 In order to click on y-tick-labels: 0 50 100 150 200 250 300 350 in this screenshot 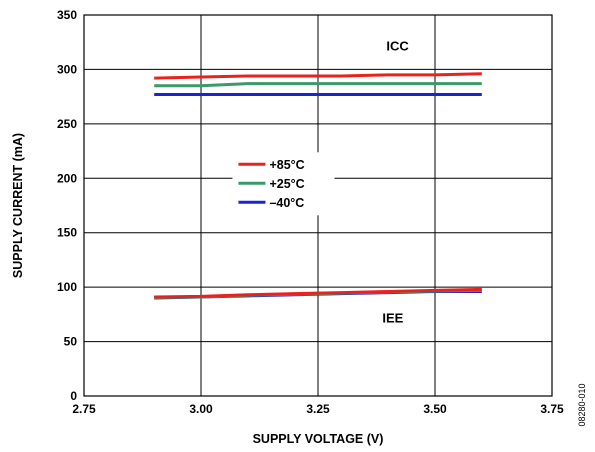, I will do `click(67, 205)`.